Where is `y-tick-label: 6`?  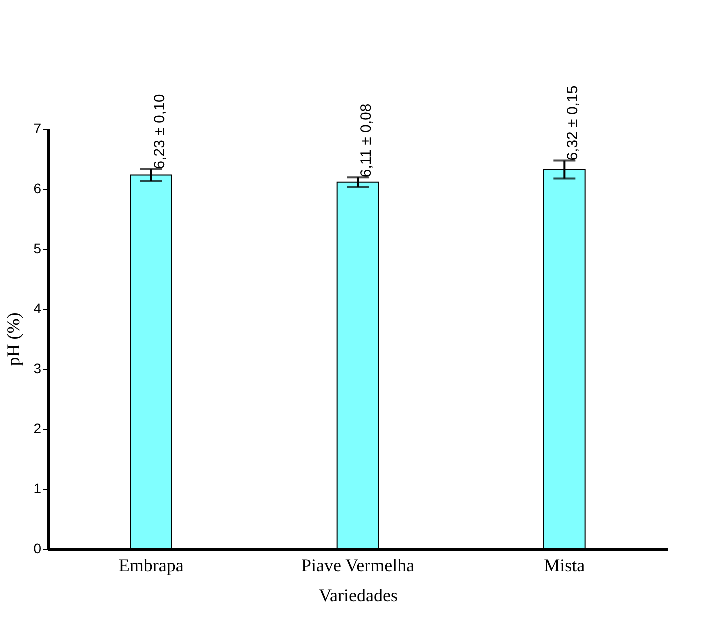 y-tick-label: 6 is located at coordinates (38, 188).